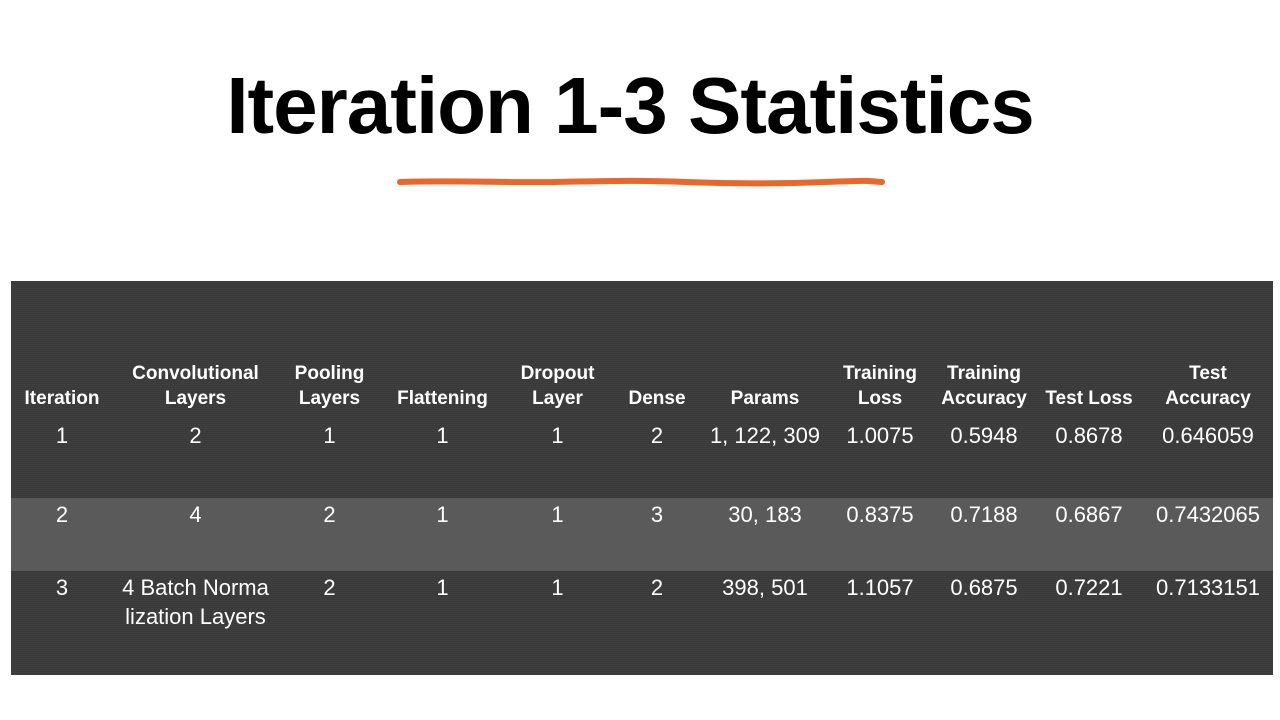 The height and width of the screenshot is (720, 1280). I want to click on table-cell: 1.1057, so click(880, 587).